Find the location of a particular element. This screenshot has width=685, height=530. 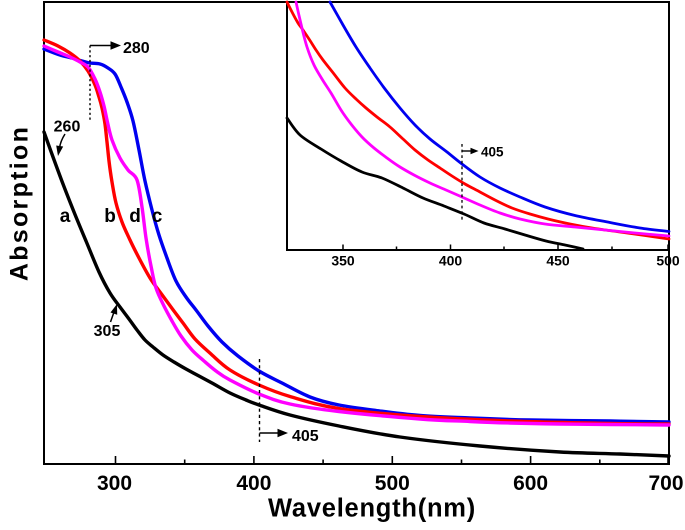

svg-text: 450 is located at coordinates (558, 261).